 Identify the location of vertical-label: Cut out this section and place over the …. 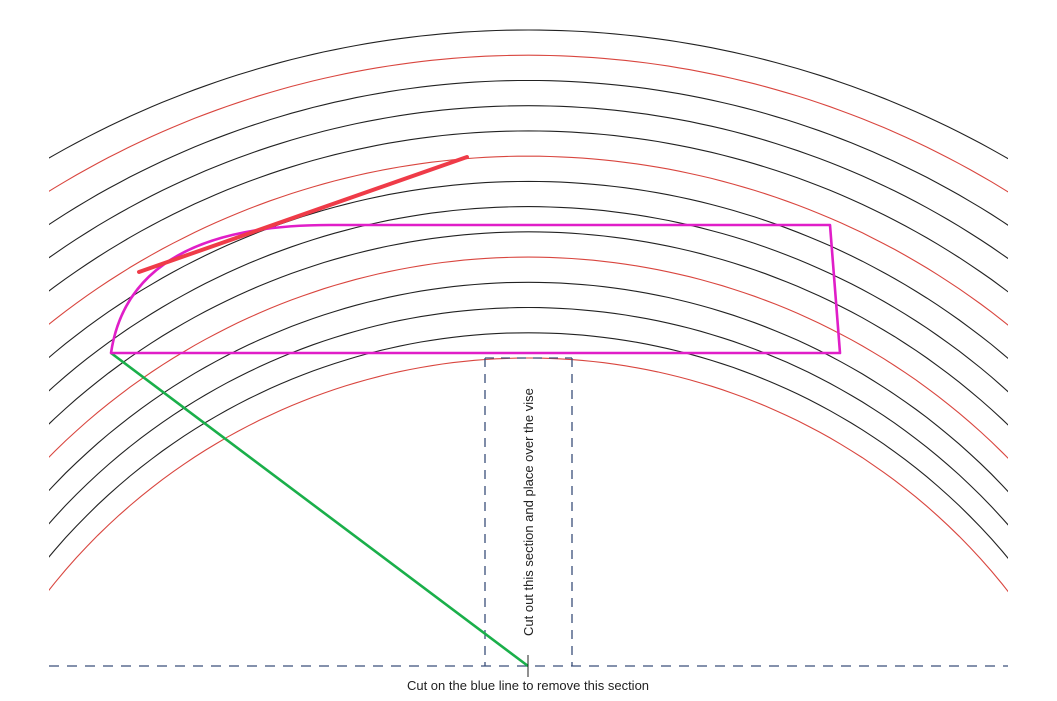
(528, 512).